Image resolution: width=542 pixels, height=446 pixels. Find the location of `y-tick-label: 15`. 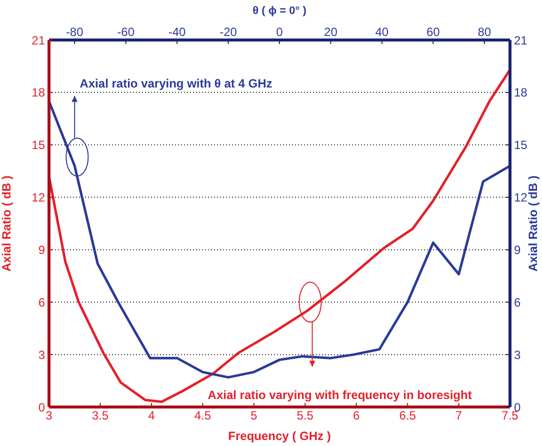

y-tick-label: 15 is located at coordinates (39, 145).